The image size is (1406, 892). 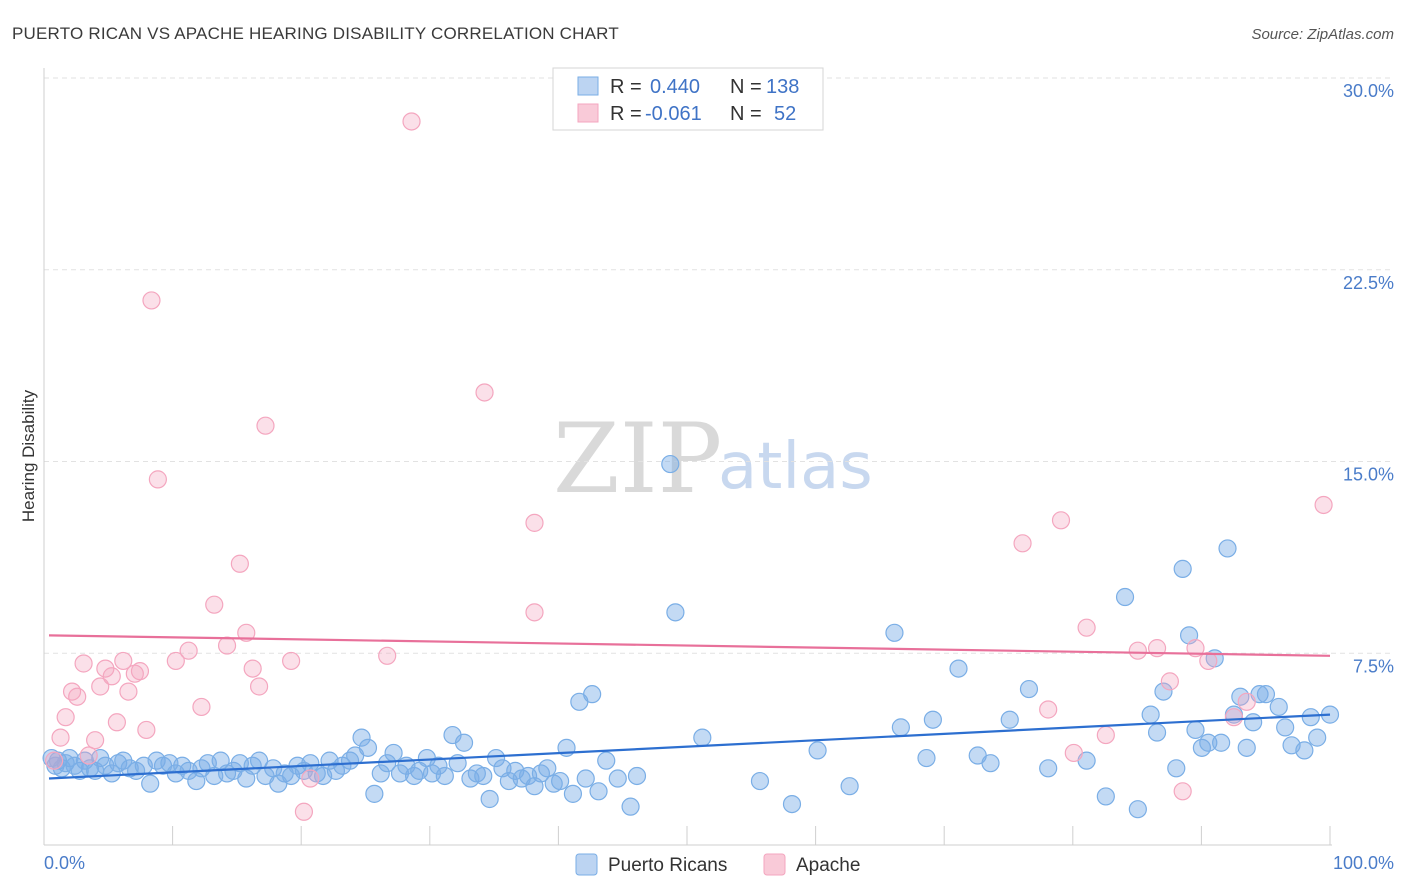 What do you see at coordinates (637, 459) in the screenshot?
I see `watermark-zip: ZIP` at bounding box center [637, 459].